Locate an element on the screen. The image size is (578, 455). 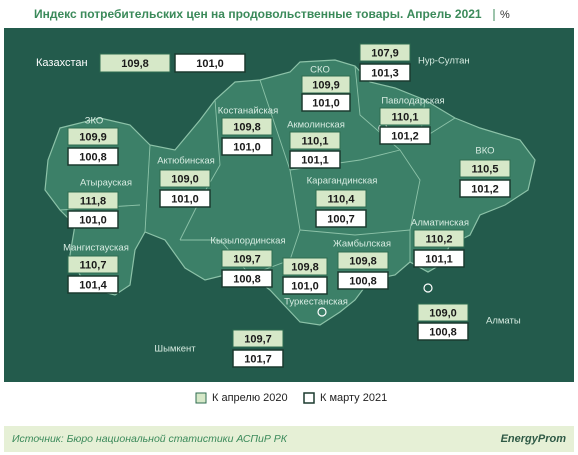
region-name: Туркестанская is located at coordinates (316, 302).